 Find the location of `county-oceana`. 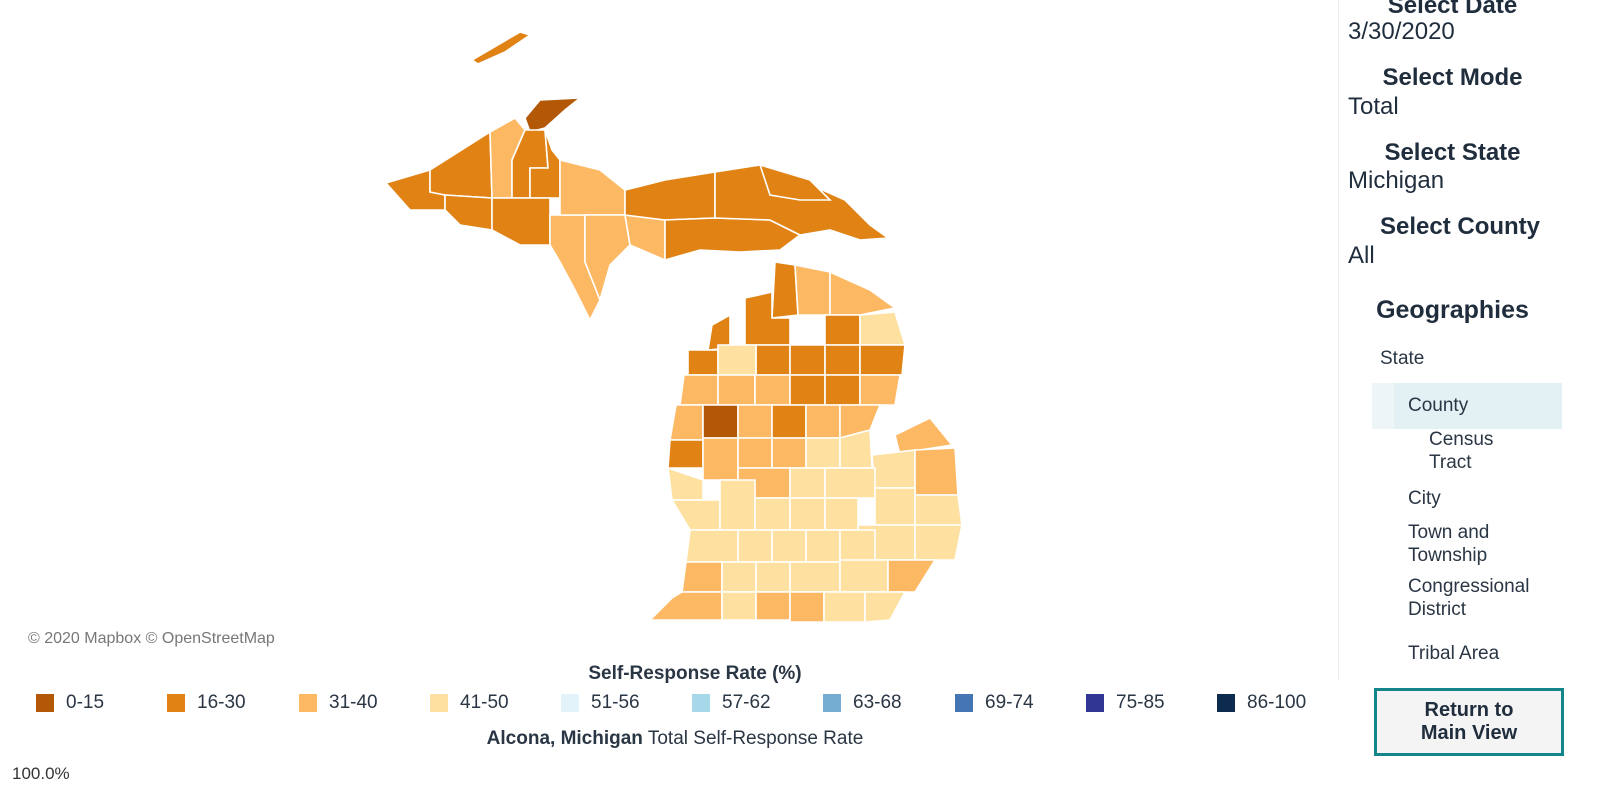

county-oceana is located at coordinates (685, 454).